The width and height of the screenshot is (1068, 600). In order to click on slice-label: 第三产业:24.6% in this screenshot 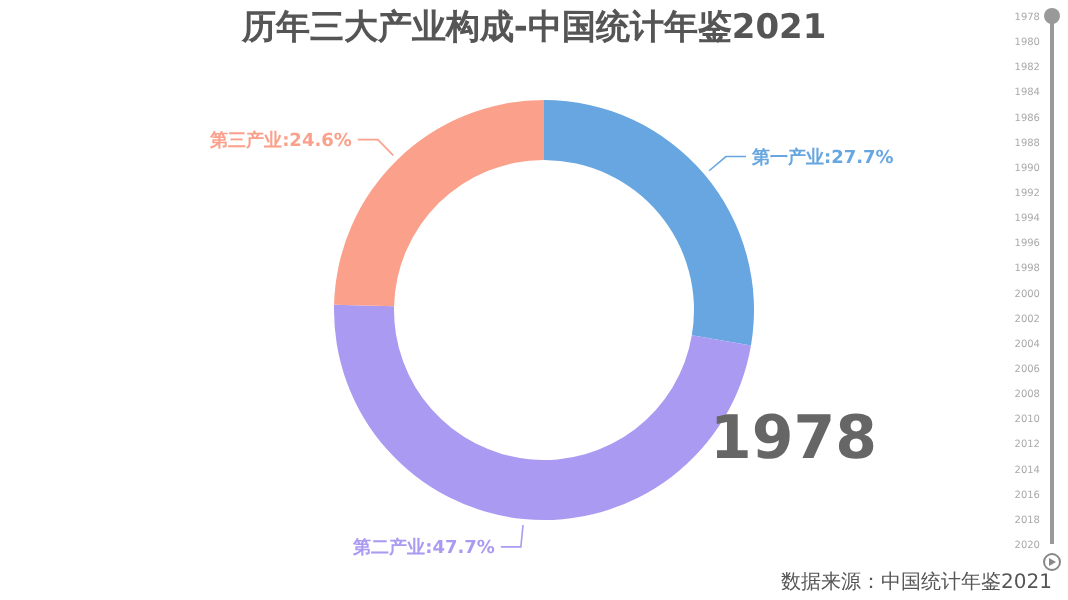, I will do `click(280, 140)`.